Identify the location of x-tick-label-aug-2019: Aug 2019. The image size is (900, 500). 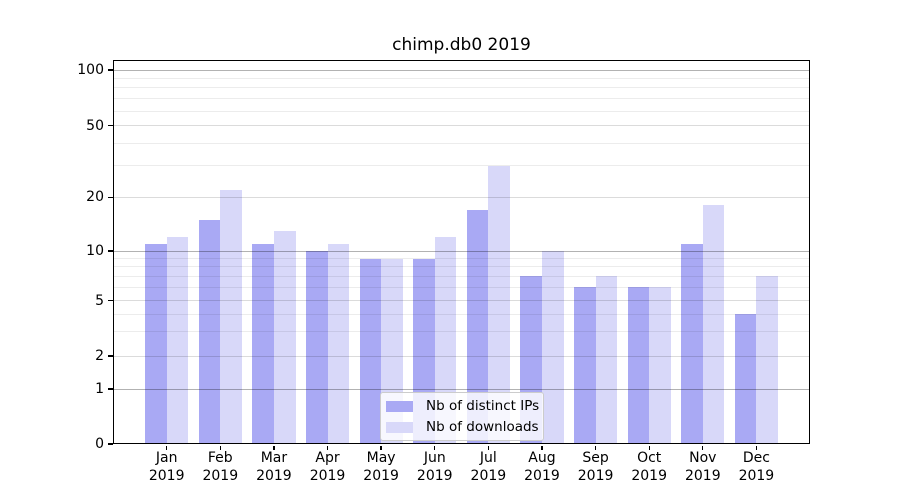
(542, 467).